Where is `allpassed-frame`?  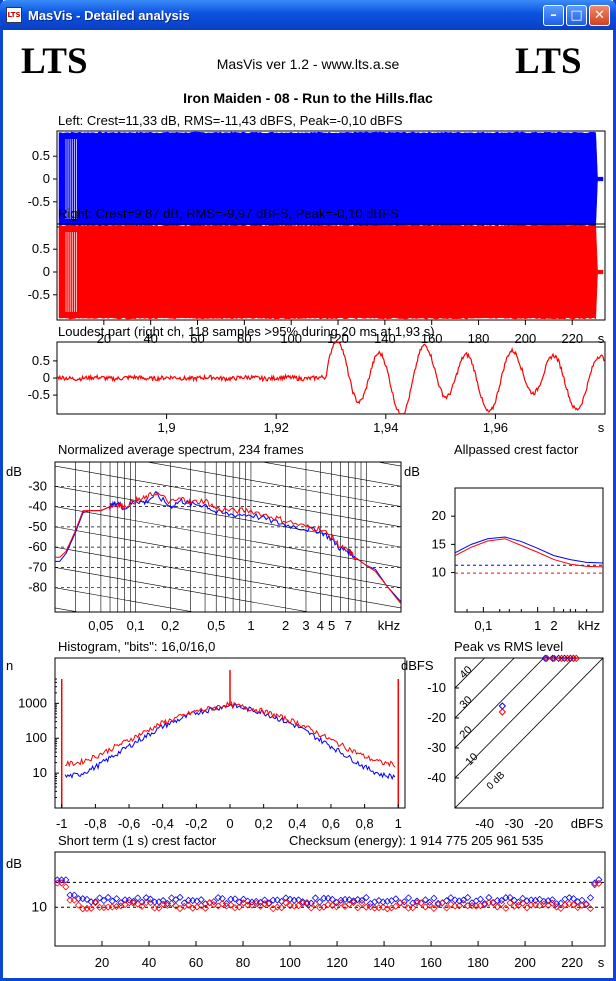
allpassed-frame is located at coordinates (529, 550).